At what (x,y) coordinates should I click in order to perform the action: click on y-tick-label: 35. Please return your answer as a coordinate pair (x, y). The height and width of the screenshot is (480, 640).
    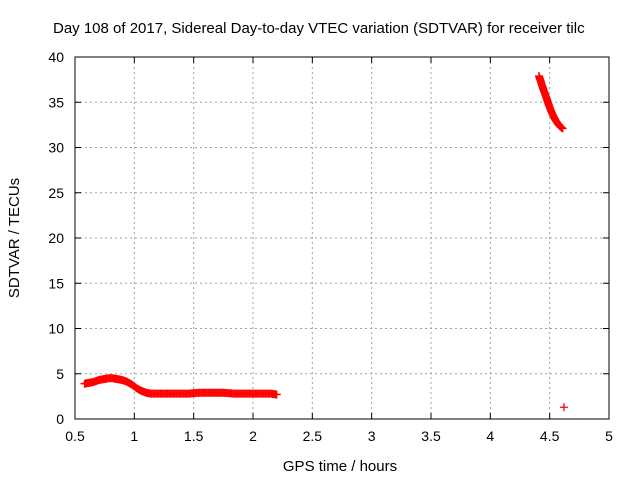
    Looking at the image, I should click on (56, 102).